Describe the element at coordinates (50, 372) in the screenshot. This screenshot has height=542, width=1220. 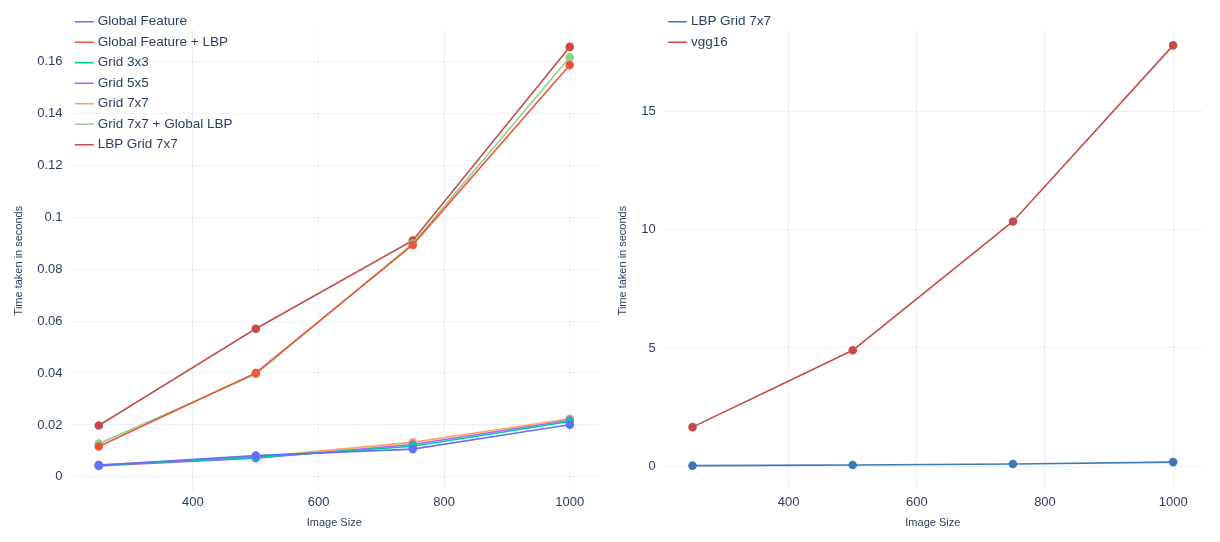
I see `y-tick-label: 0.04` at that location.